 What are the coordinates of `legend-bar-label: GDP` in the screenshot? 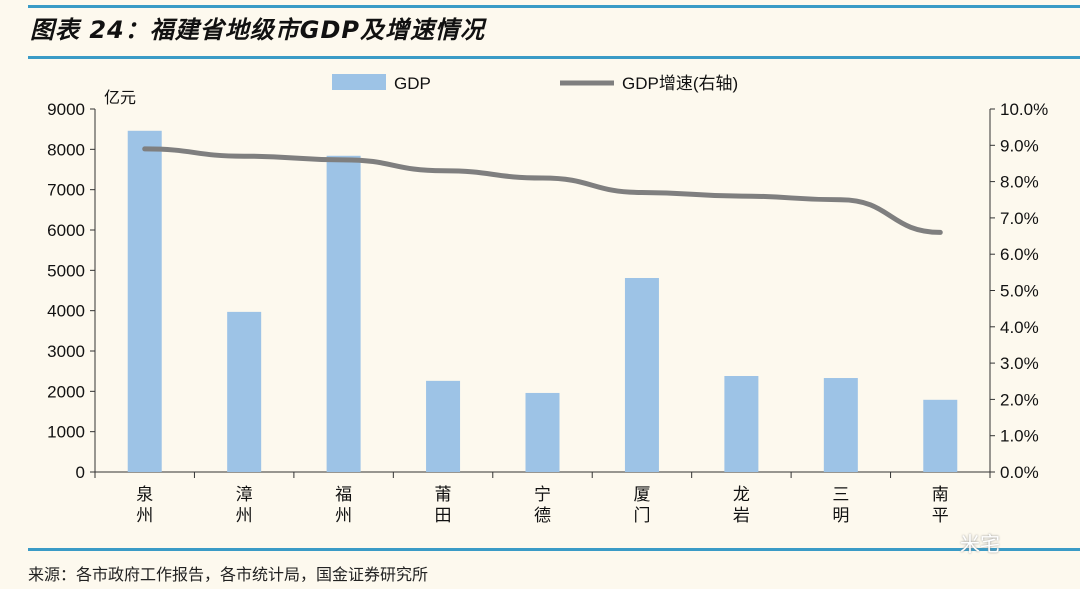 It's located at (412, 83).